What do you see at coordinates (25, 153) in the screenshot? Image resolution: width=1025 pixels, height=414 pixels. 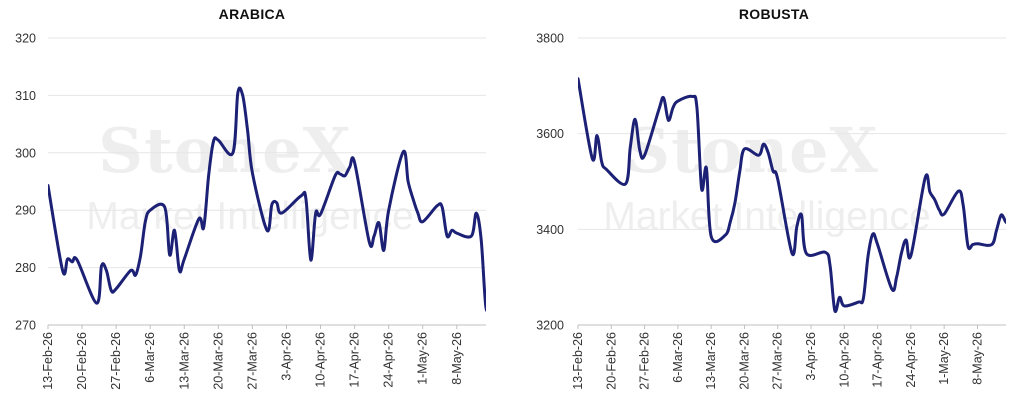 I see `y-tick-label: 300` at bounding box center [25, 153].